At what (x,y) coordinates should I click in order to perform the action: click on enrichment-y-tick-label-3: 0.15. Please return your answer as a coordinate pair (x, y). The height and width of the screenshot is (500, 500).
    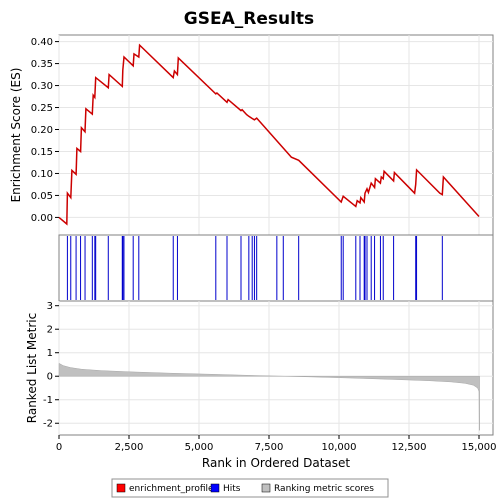
    Looking at the image, I should click on (42, 152).